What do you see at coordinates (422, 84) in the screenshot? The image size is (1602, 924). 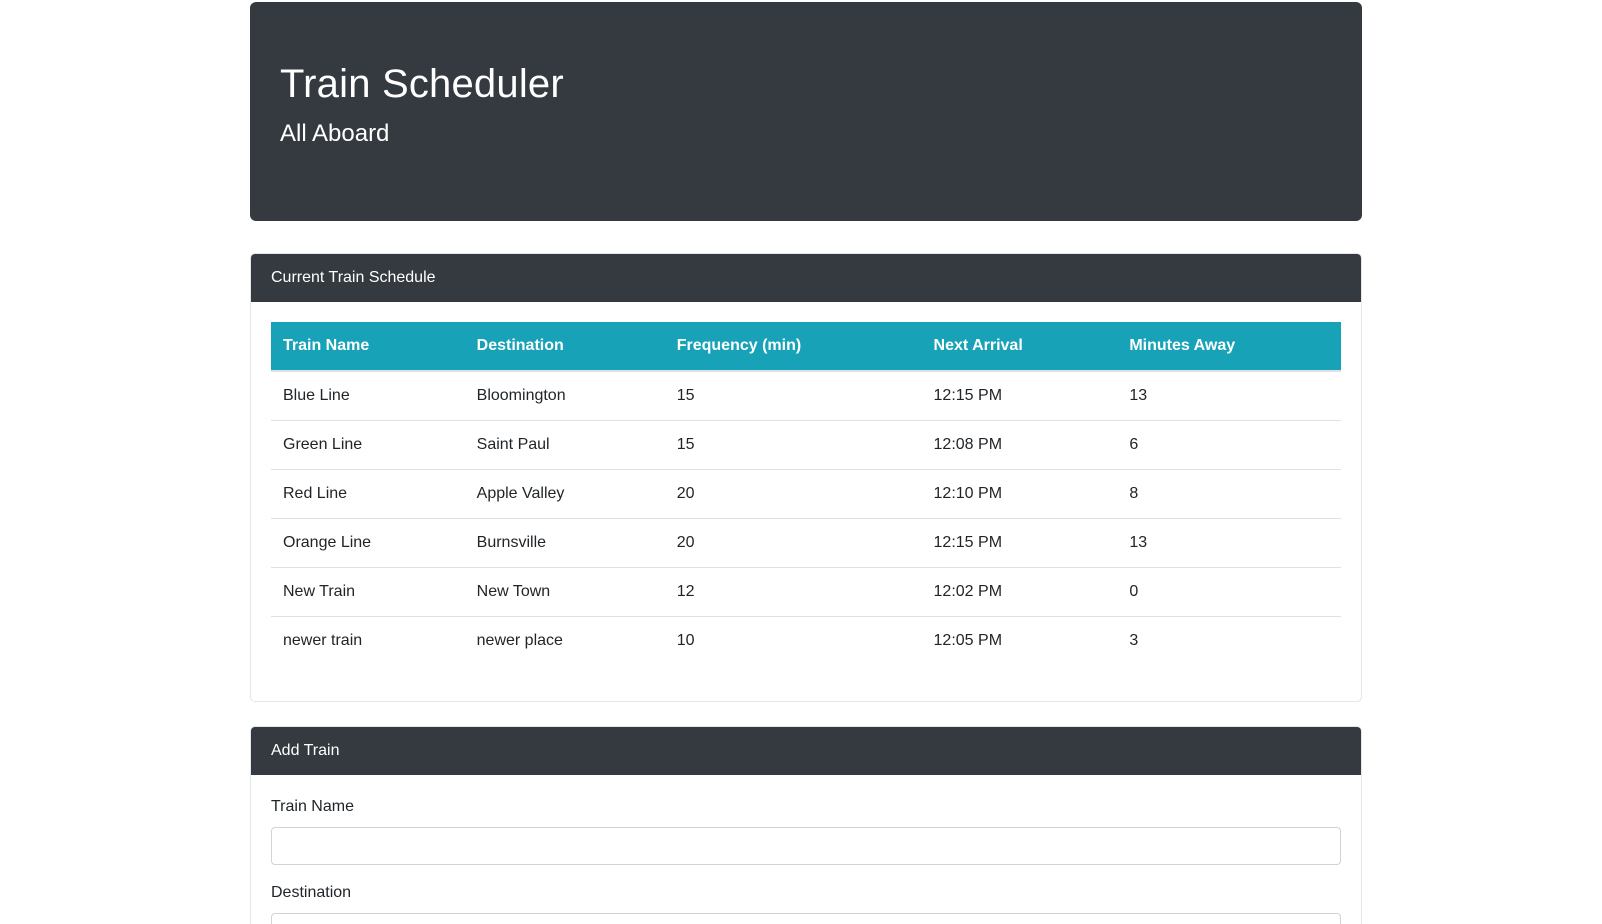 I see `page-title: Train Scheduler` at bounding box center [422, 84].